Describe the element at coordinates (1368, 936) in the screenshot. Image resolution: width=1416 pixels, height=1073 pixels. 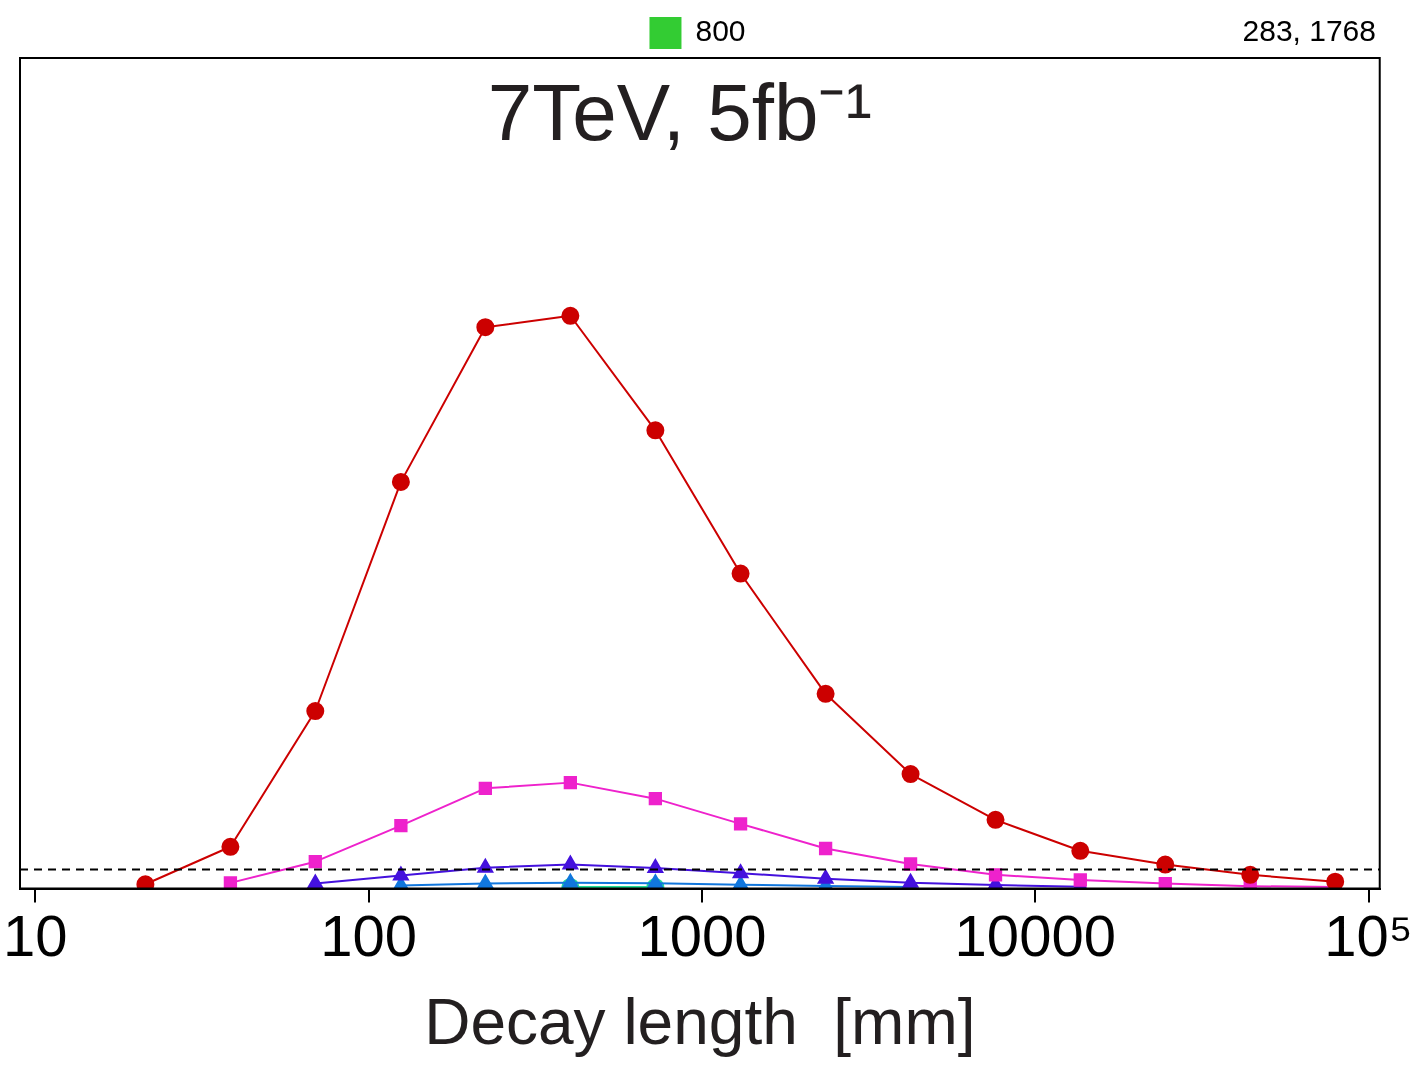
I see `x-tick-label: 10⁵` at that location.